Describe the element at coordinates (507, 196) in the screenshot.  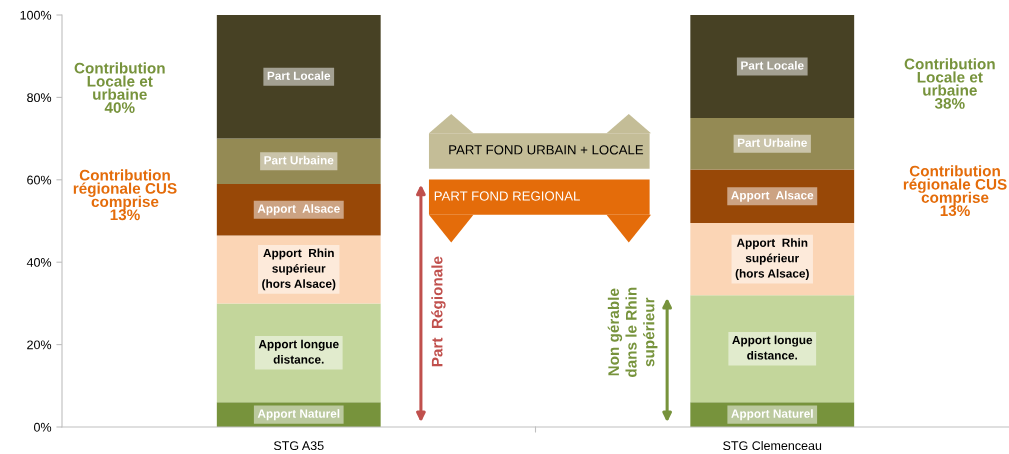
I see `annotation: PART FOND REGIONAL` at that location.